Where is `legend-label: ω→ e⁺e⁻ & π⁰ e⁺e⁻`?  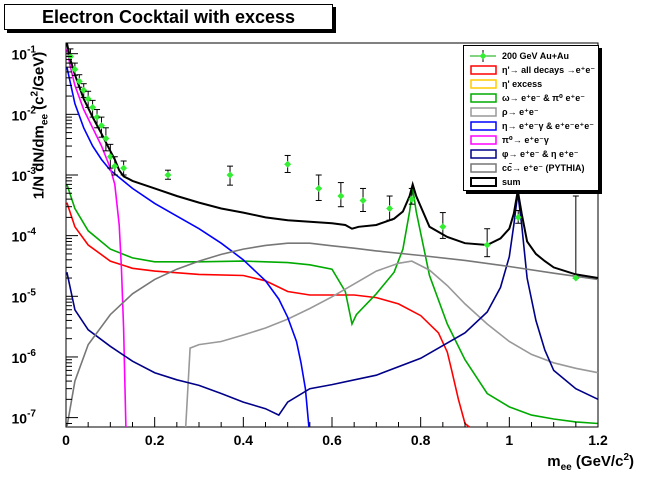 legend-label: ω→ e⁺e⁻ & π⁰ e⁺e⁻ is located at coordinates (543, 98).